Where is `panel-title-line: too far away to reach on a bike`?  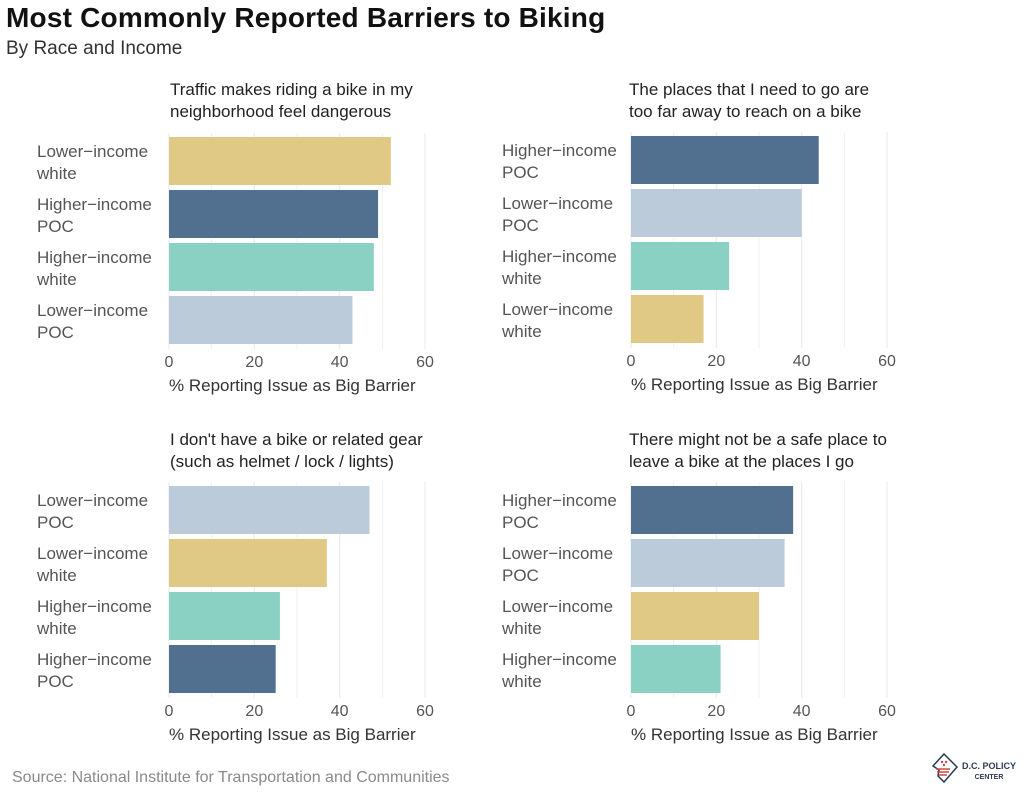
panel-title-line: too far away to reach on a bike is located at coordinates (745, 111).